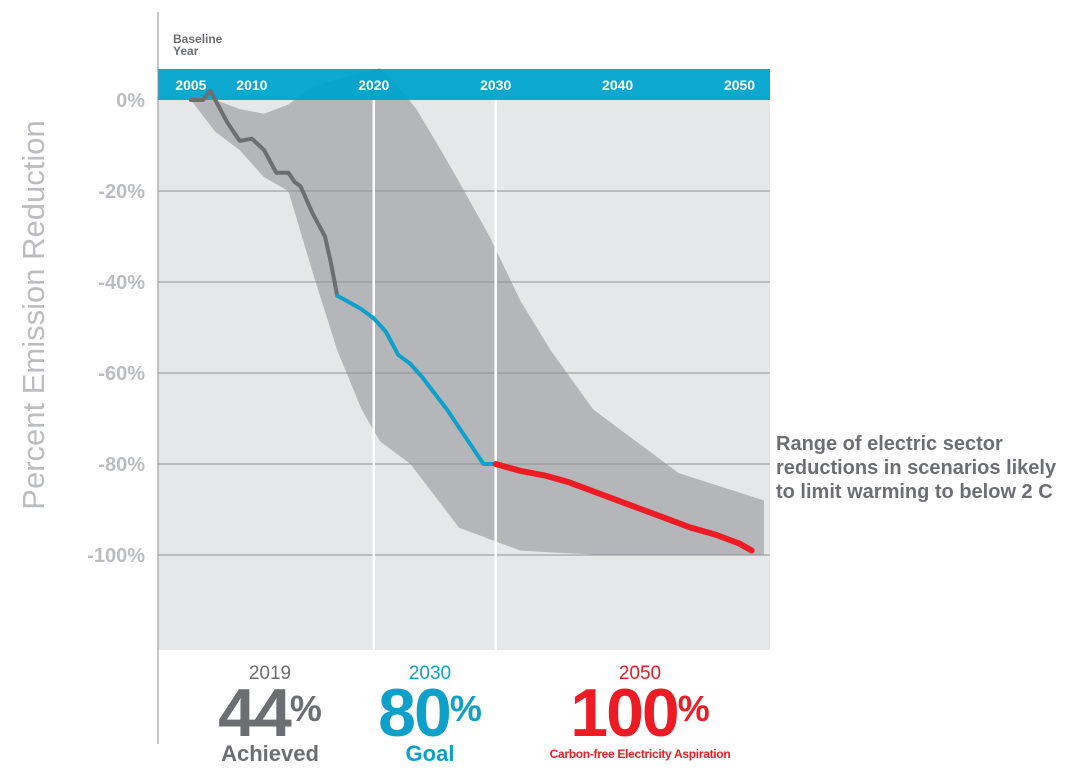  I want to click on y-axis-title-text: Percent Emission Reduction, so click(33, 314).